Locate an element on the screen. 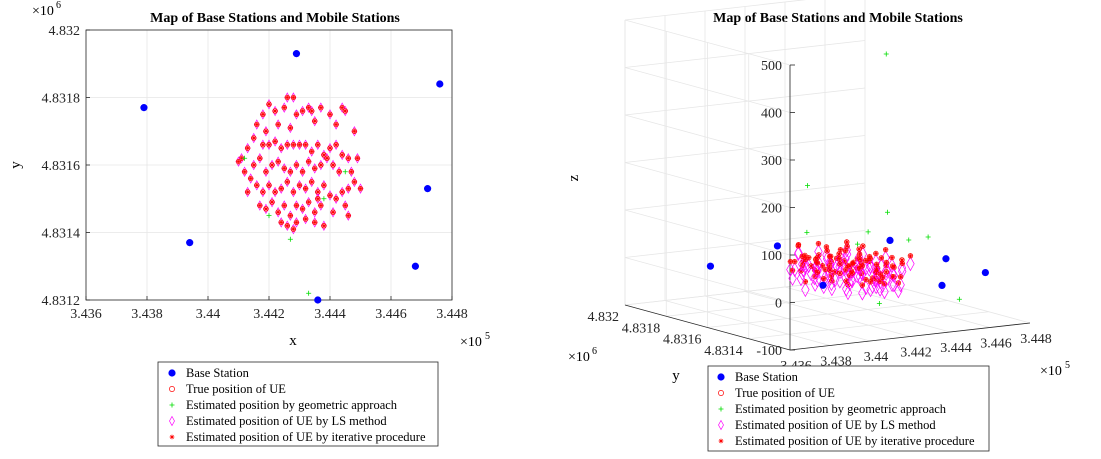  left-y-tick-label: 4.8316 is located at coordinates (61, 166).